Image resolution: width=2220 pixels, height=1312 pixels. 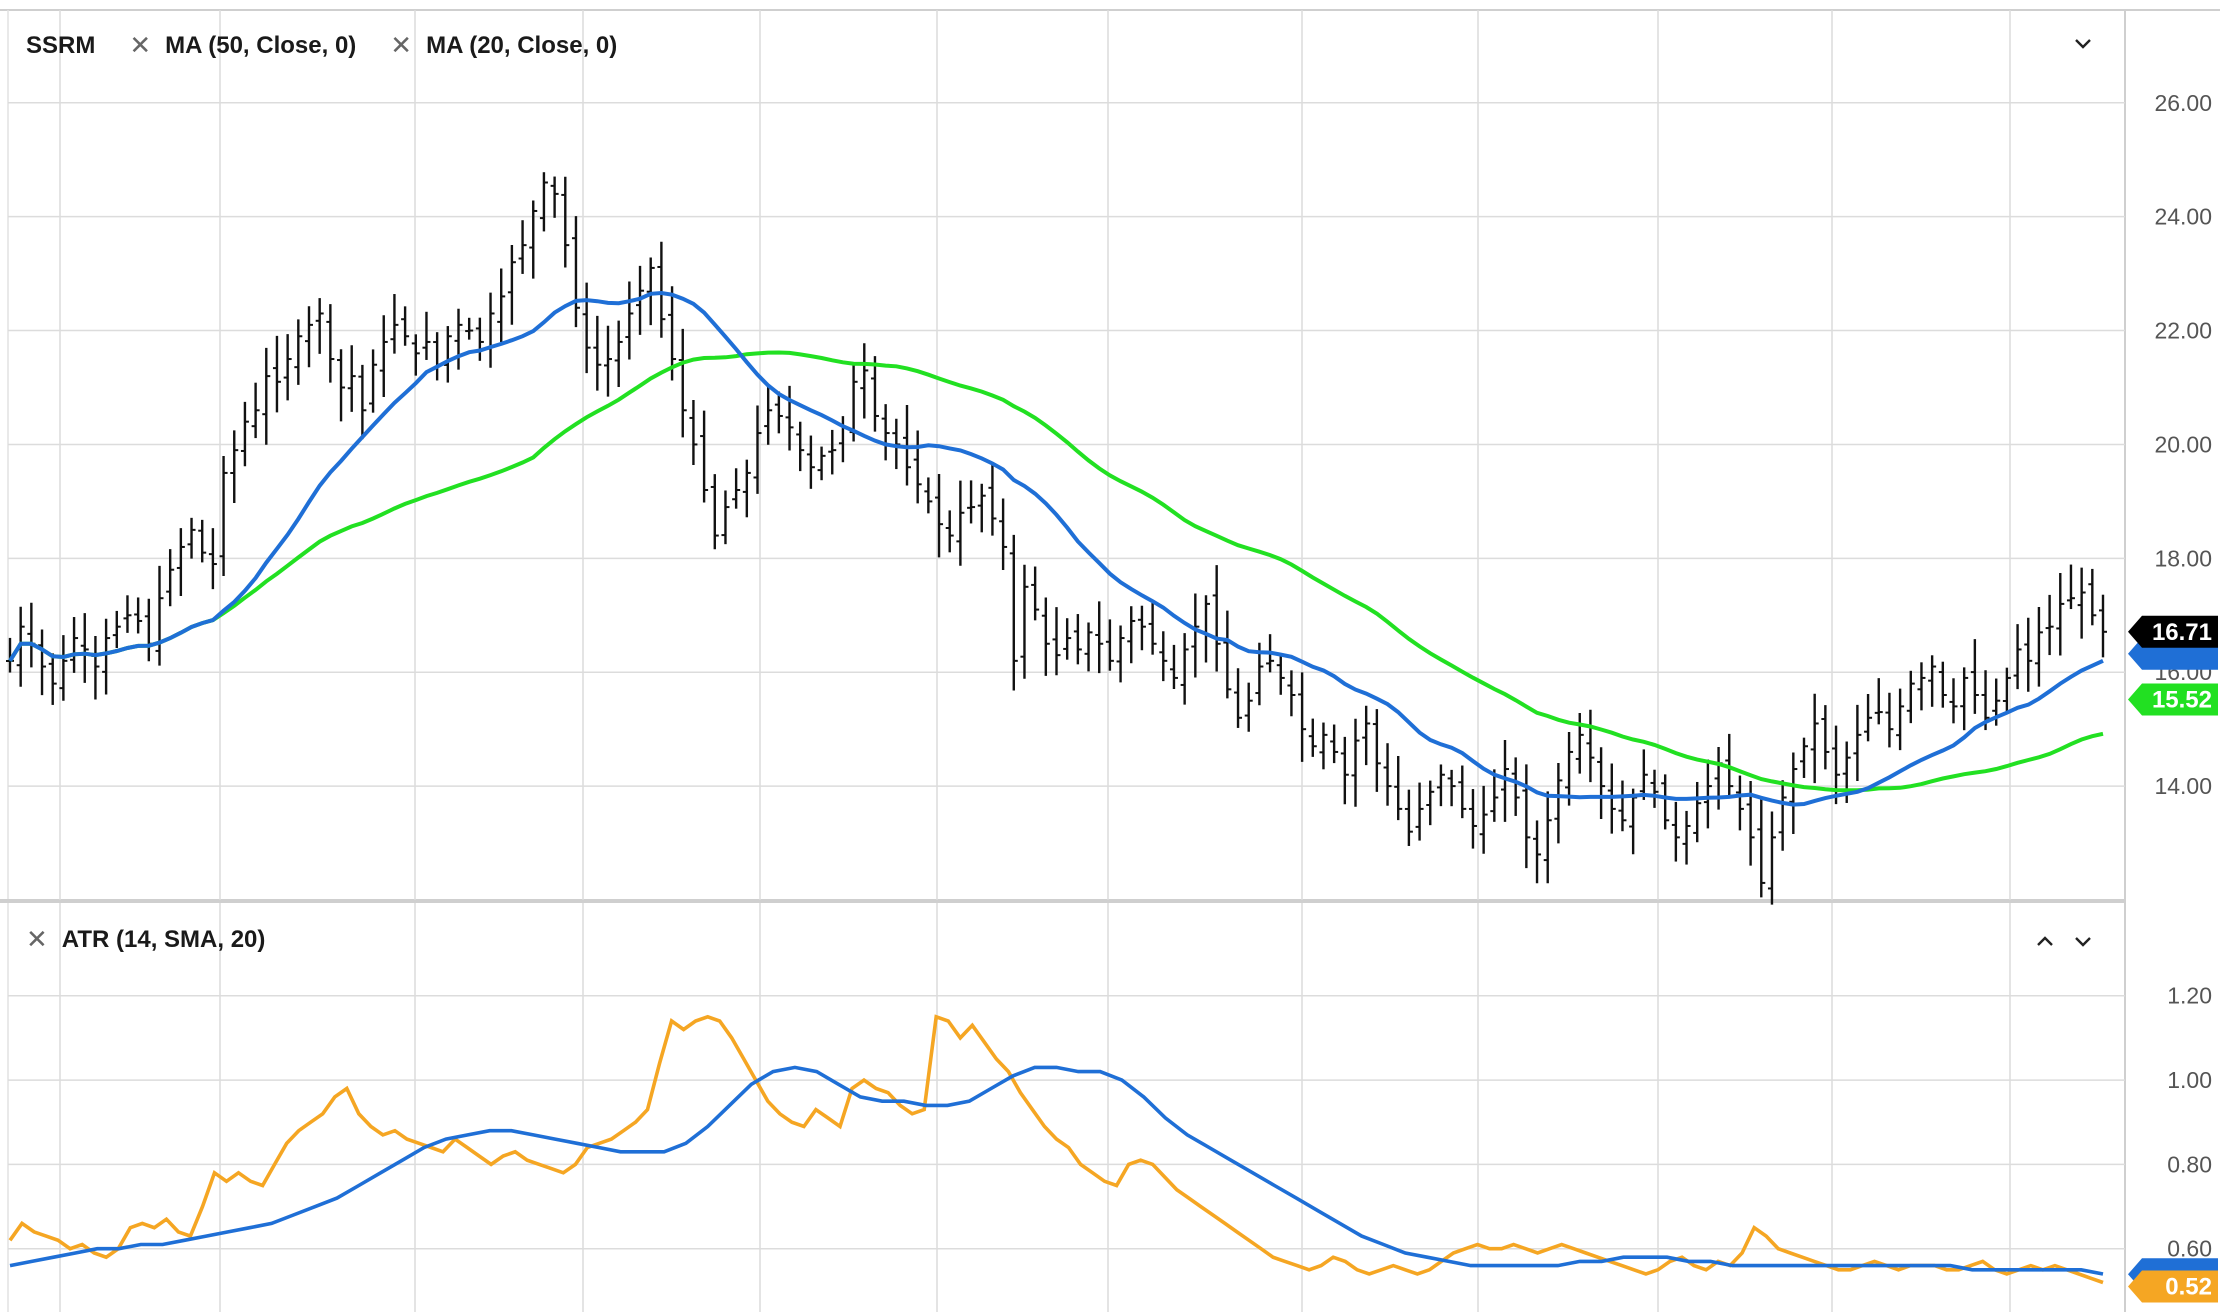 What do you see at coordinates (2189, 1080) in the screenshot?
I see `atr-tick-label: 1.00` at bounding box center [2189, 1080].